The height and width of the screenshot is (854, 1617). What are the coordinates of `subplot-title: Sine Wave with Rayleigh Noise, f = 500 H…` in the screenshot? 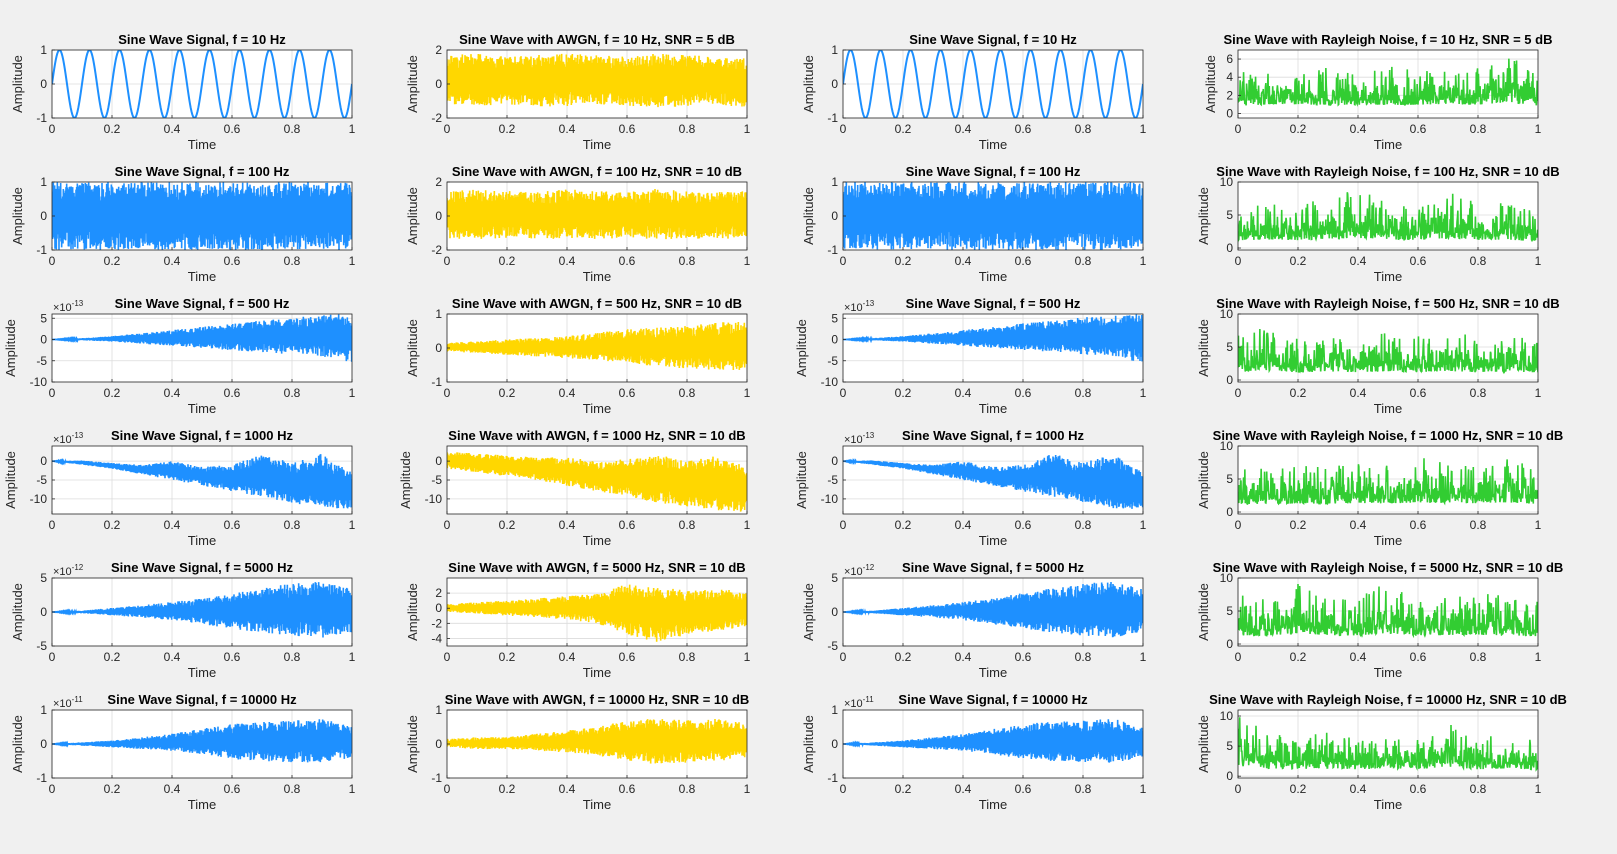 It's located at (1387, 303).